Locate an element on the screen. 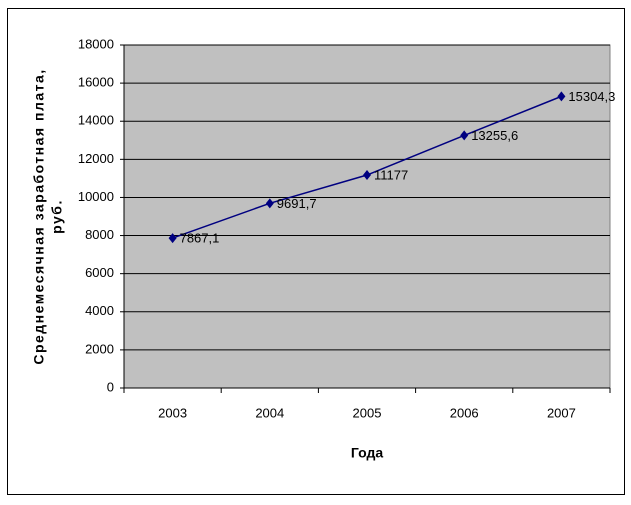 The image size is (631, 505). x-tick-label: 2007 is located at coordinates (561, 412).